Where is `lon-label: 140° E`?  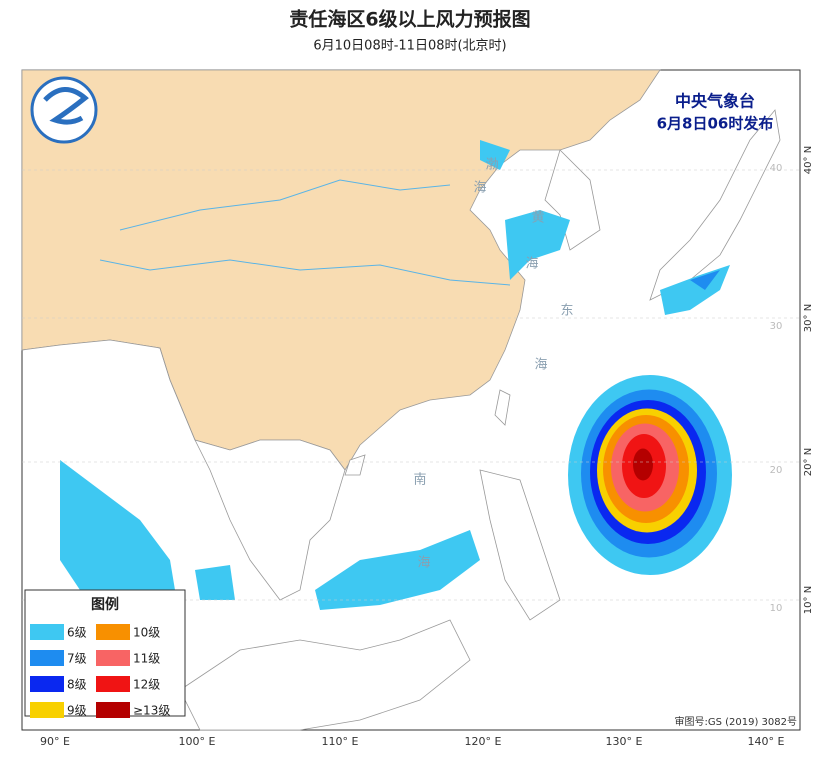 lon-label: 140° E is located at coordinates (766, 741).